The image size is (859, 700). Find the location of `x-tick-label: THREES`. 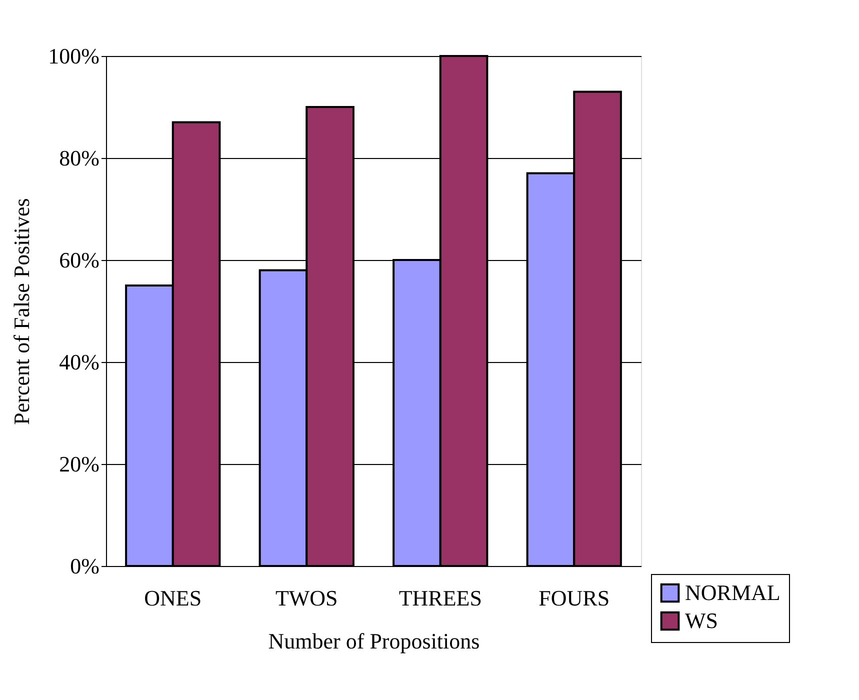

x-tick-label: THREES is located at coordinates (440, 598).